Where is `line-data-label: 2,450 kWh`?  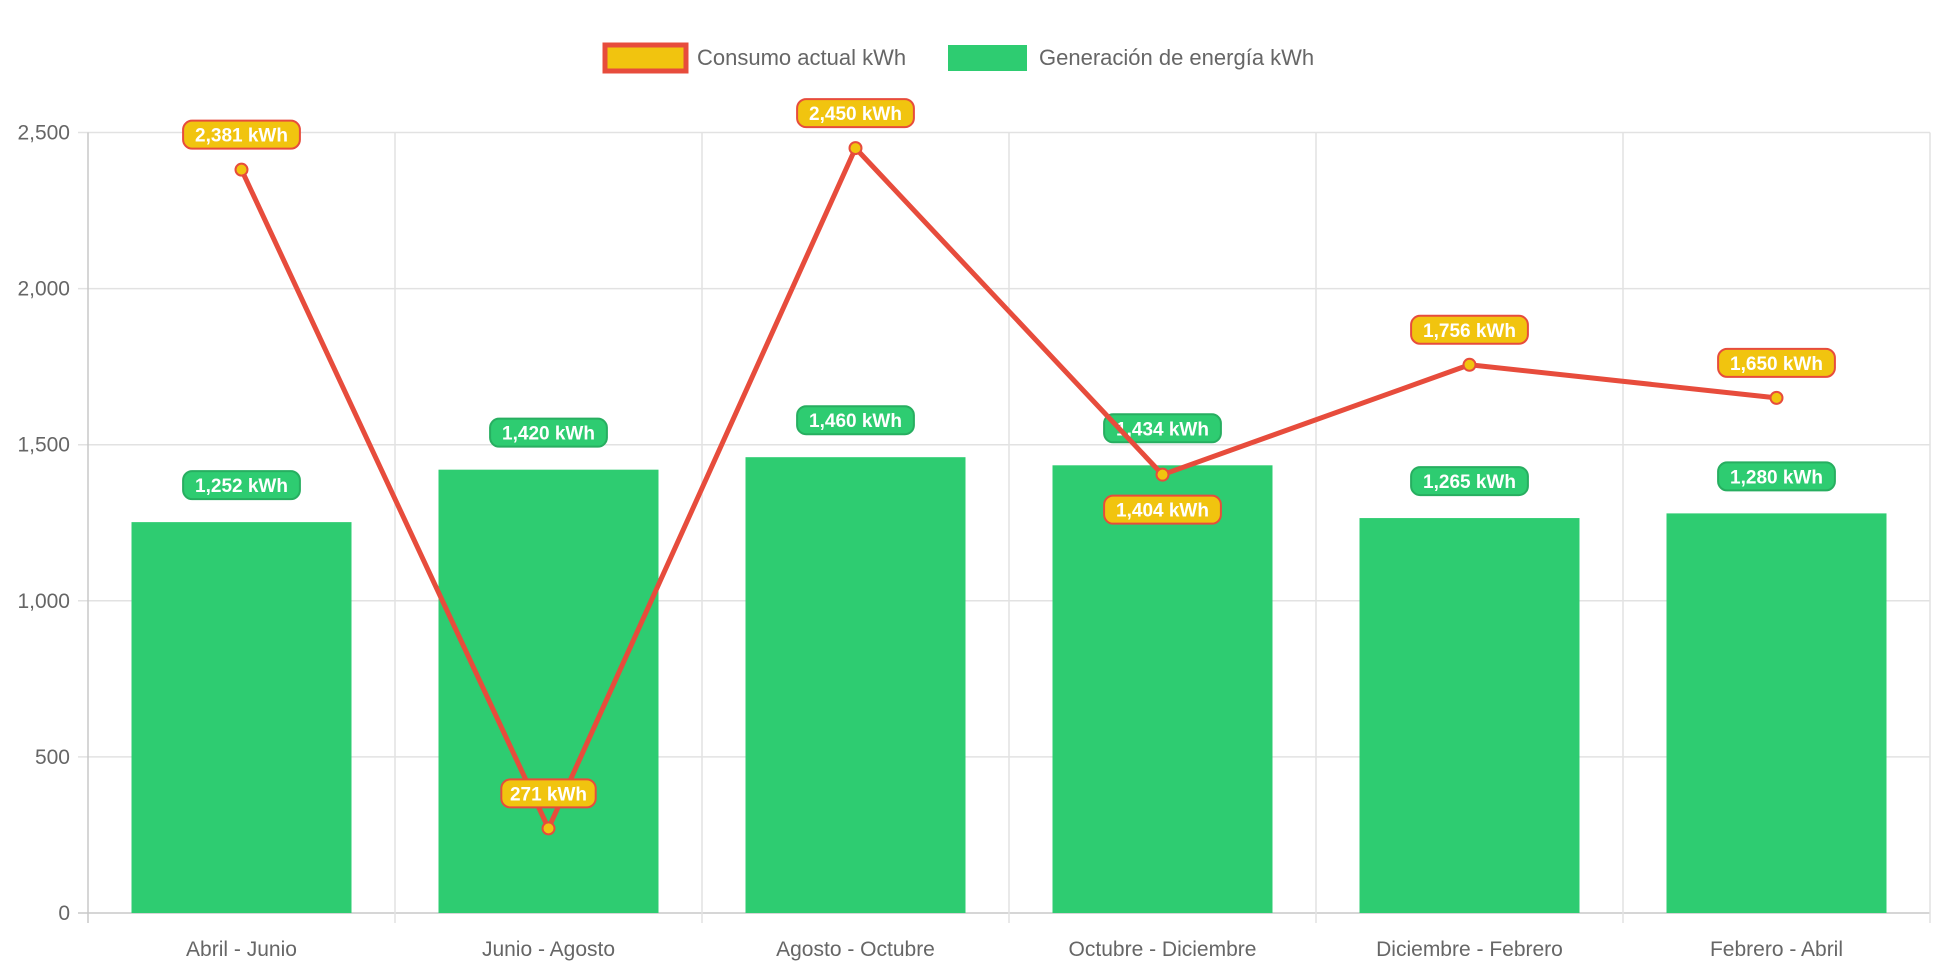
line-data-label: 2,450 kWh is located at coordinates (855, 114).